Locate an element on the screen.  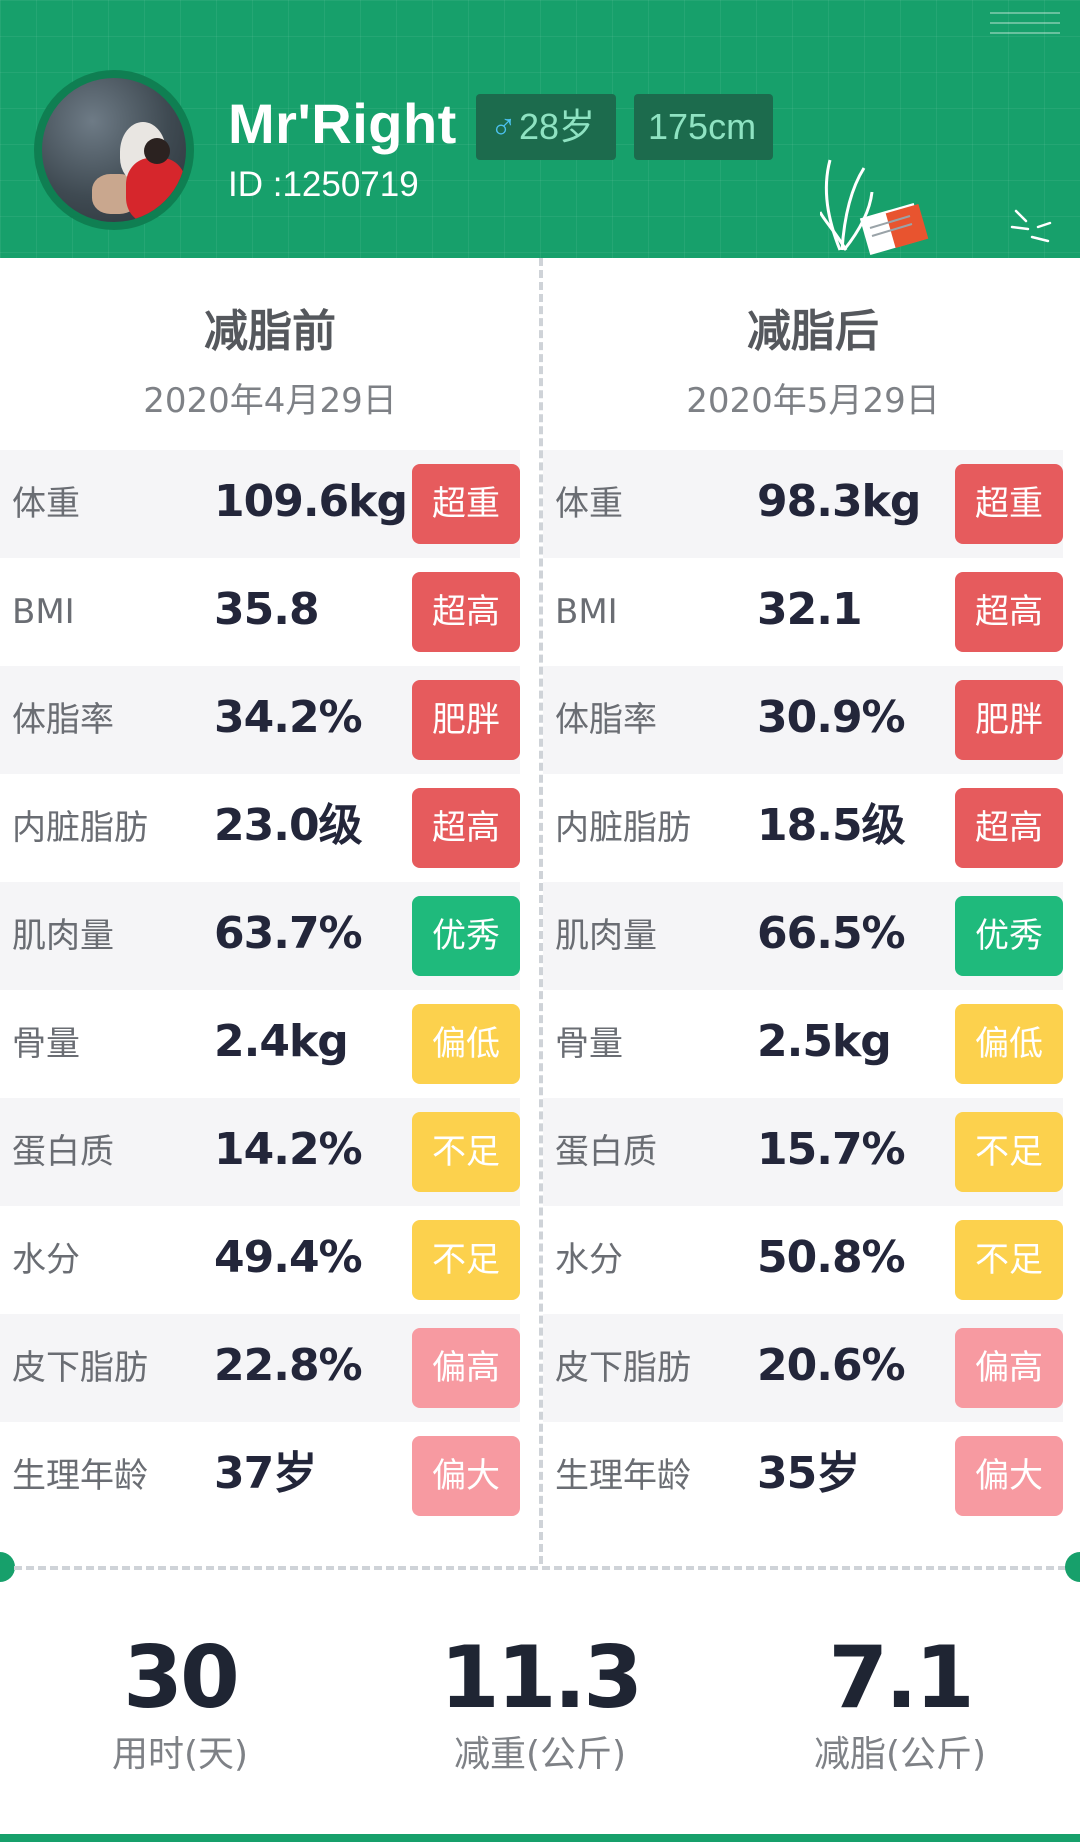
stat-weight-loss: 11.3 减重(公斤) is located at coordinates (540, 1704).